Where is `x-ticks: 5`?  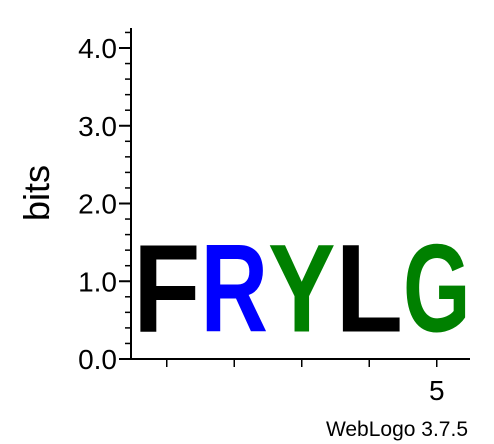
x-ticks: 5 is located at coordinates (305, 382).